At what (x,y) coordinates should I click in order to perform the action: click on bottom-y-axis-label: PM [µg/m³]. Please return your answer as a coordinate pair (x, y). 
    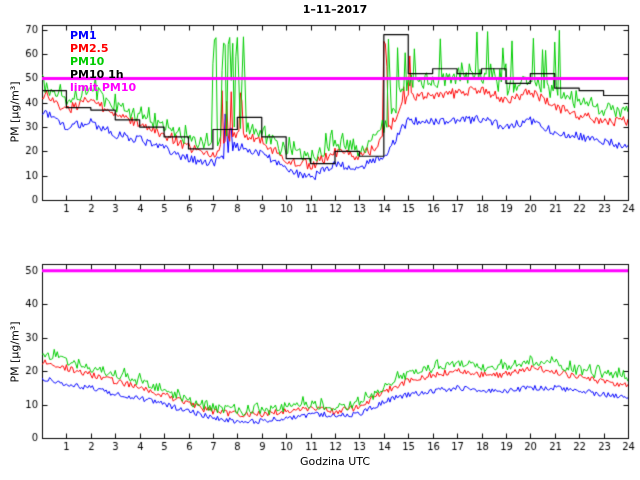
    Looking at the image, I should click on (15, 352).